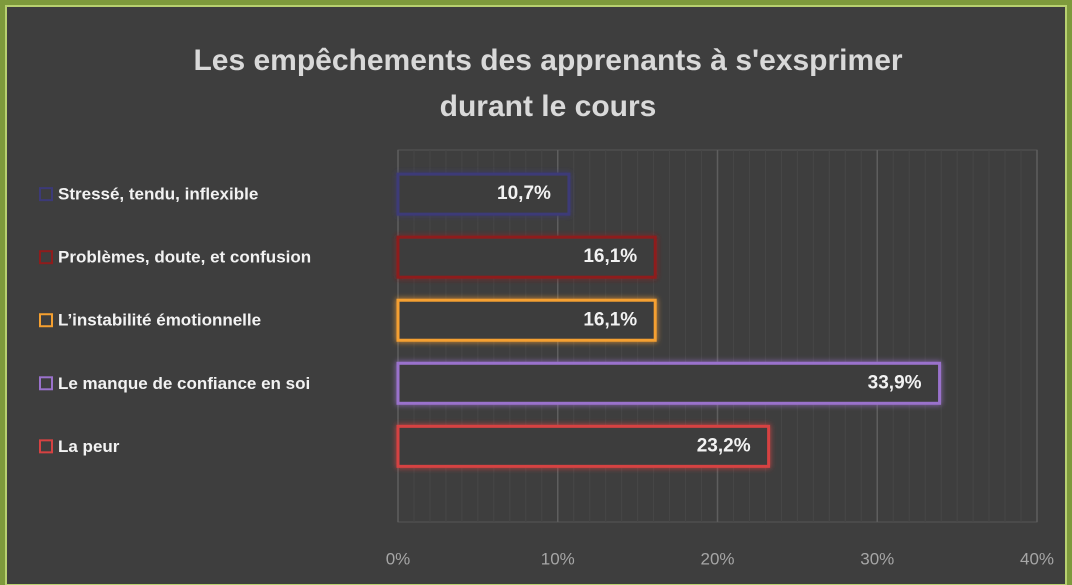  Describe the element at coordinates (158, 194) in the screenshot. I see `category-label: Stressé, tendu, inflexible` at that location.